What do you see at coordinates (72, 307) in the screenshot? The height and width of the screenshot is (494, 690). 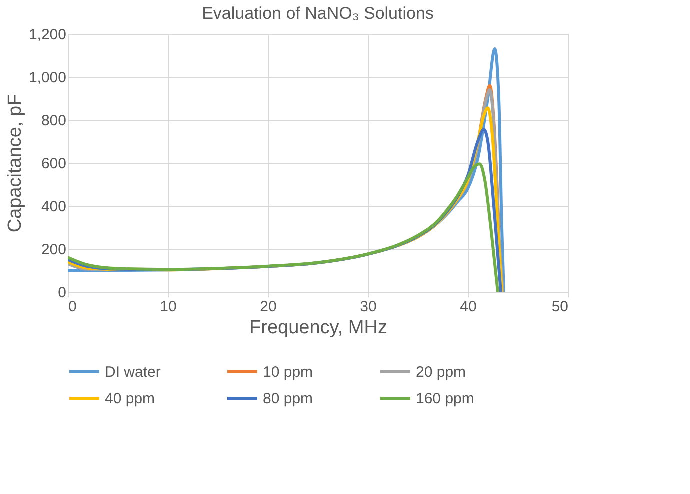 I see `x-tick-label: 0` at bounding box center [72, 307].